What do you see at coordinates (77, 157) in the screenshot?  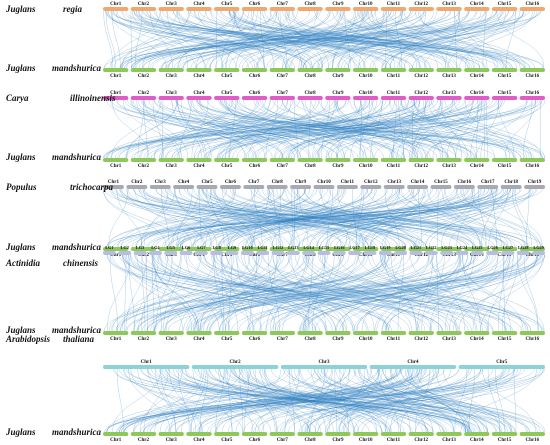 I see `bottom-species-label: mandshurica` at bounding box center [77, 157].